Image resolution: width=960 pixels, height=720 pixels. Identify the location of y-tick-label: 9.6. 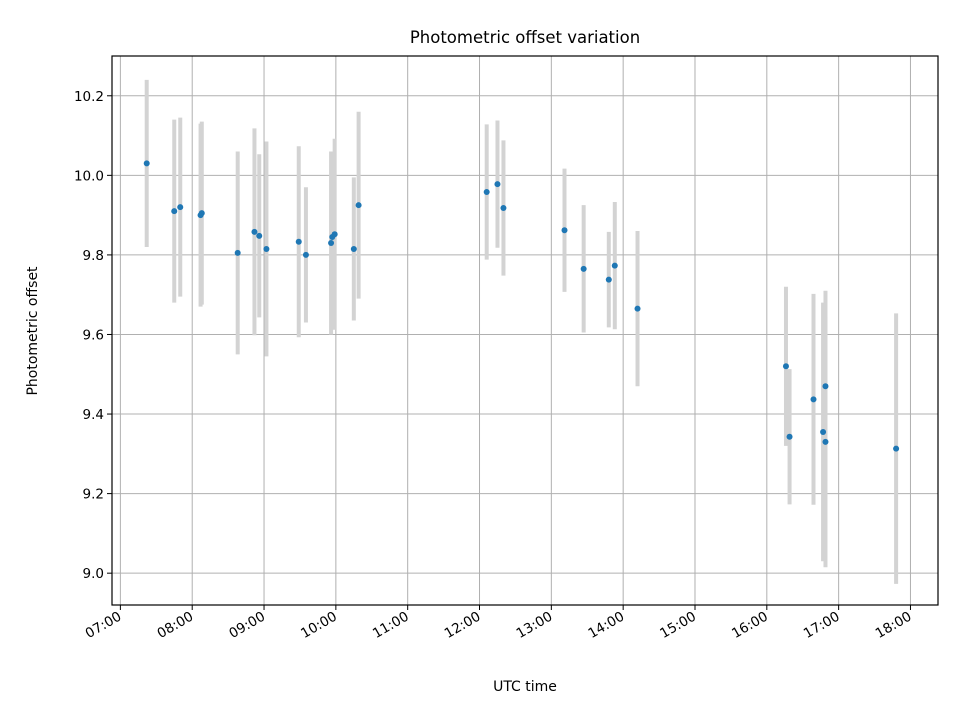
(93, 335).